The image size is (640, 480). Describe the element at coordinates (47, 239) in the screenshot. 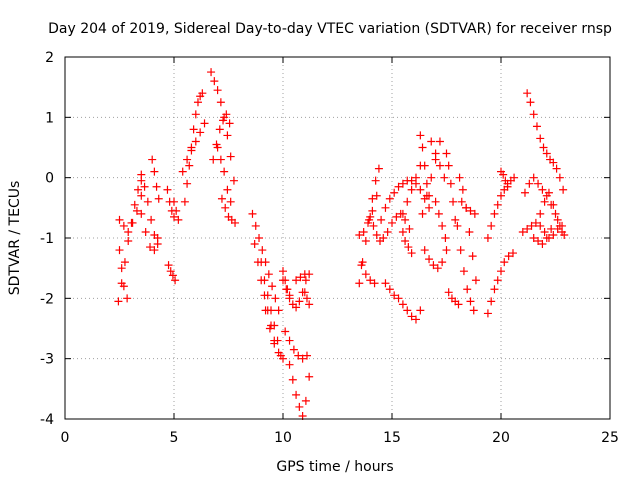

I see `y-tick-label: -1` at that location.